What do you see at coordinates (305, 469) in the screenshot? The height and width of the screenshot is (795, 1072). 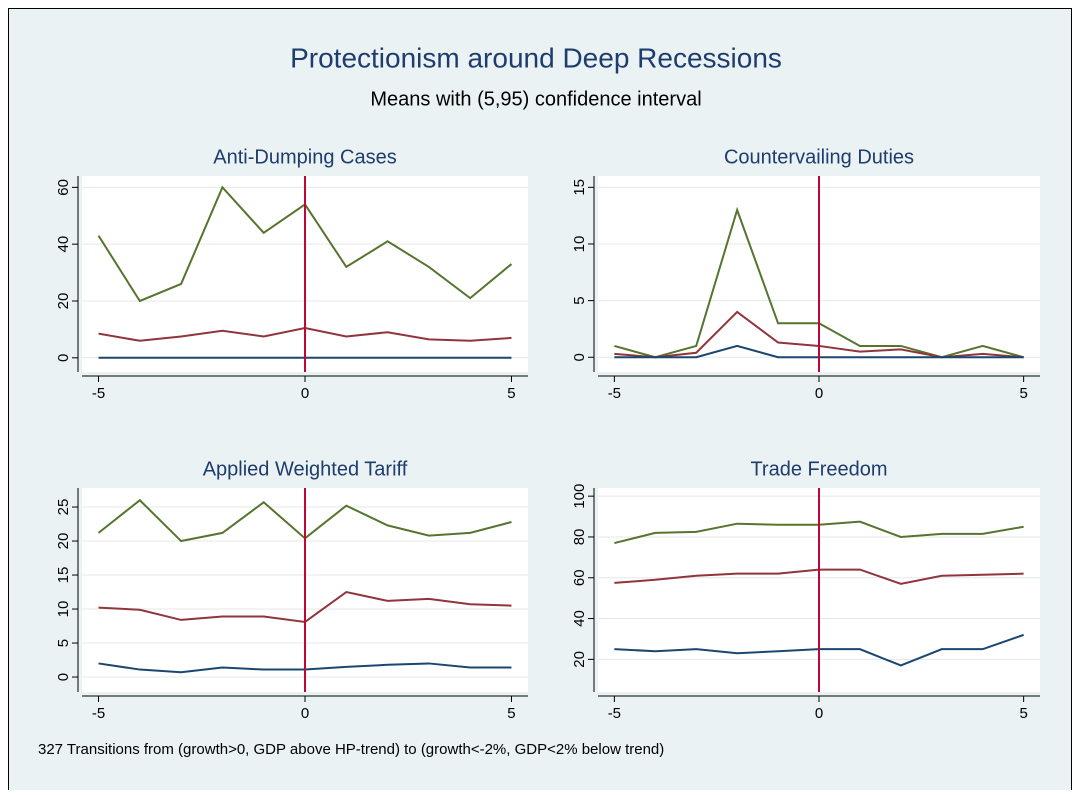 I see `panel-title: Applied Weighted Tariff` at bounding box center [305, 469].